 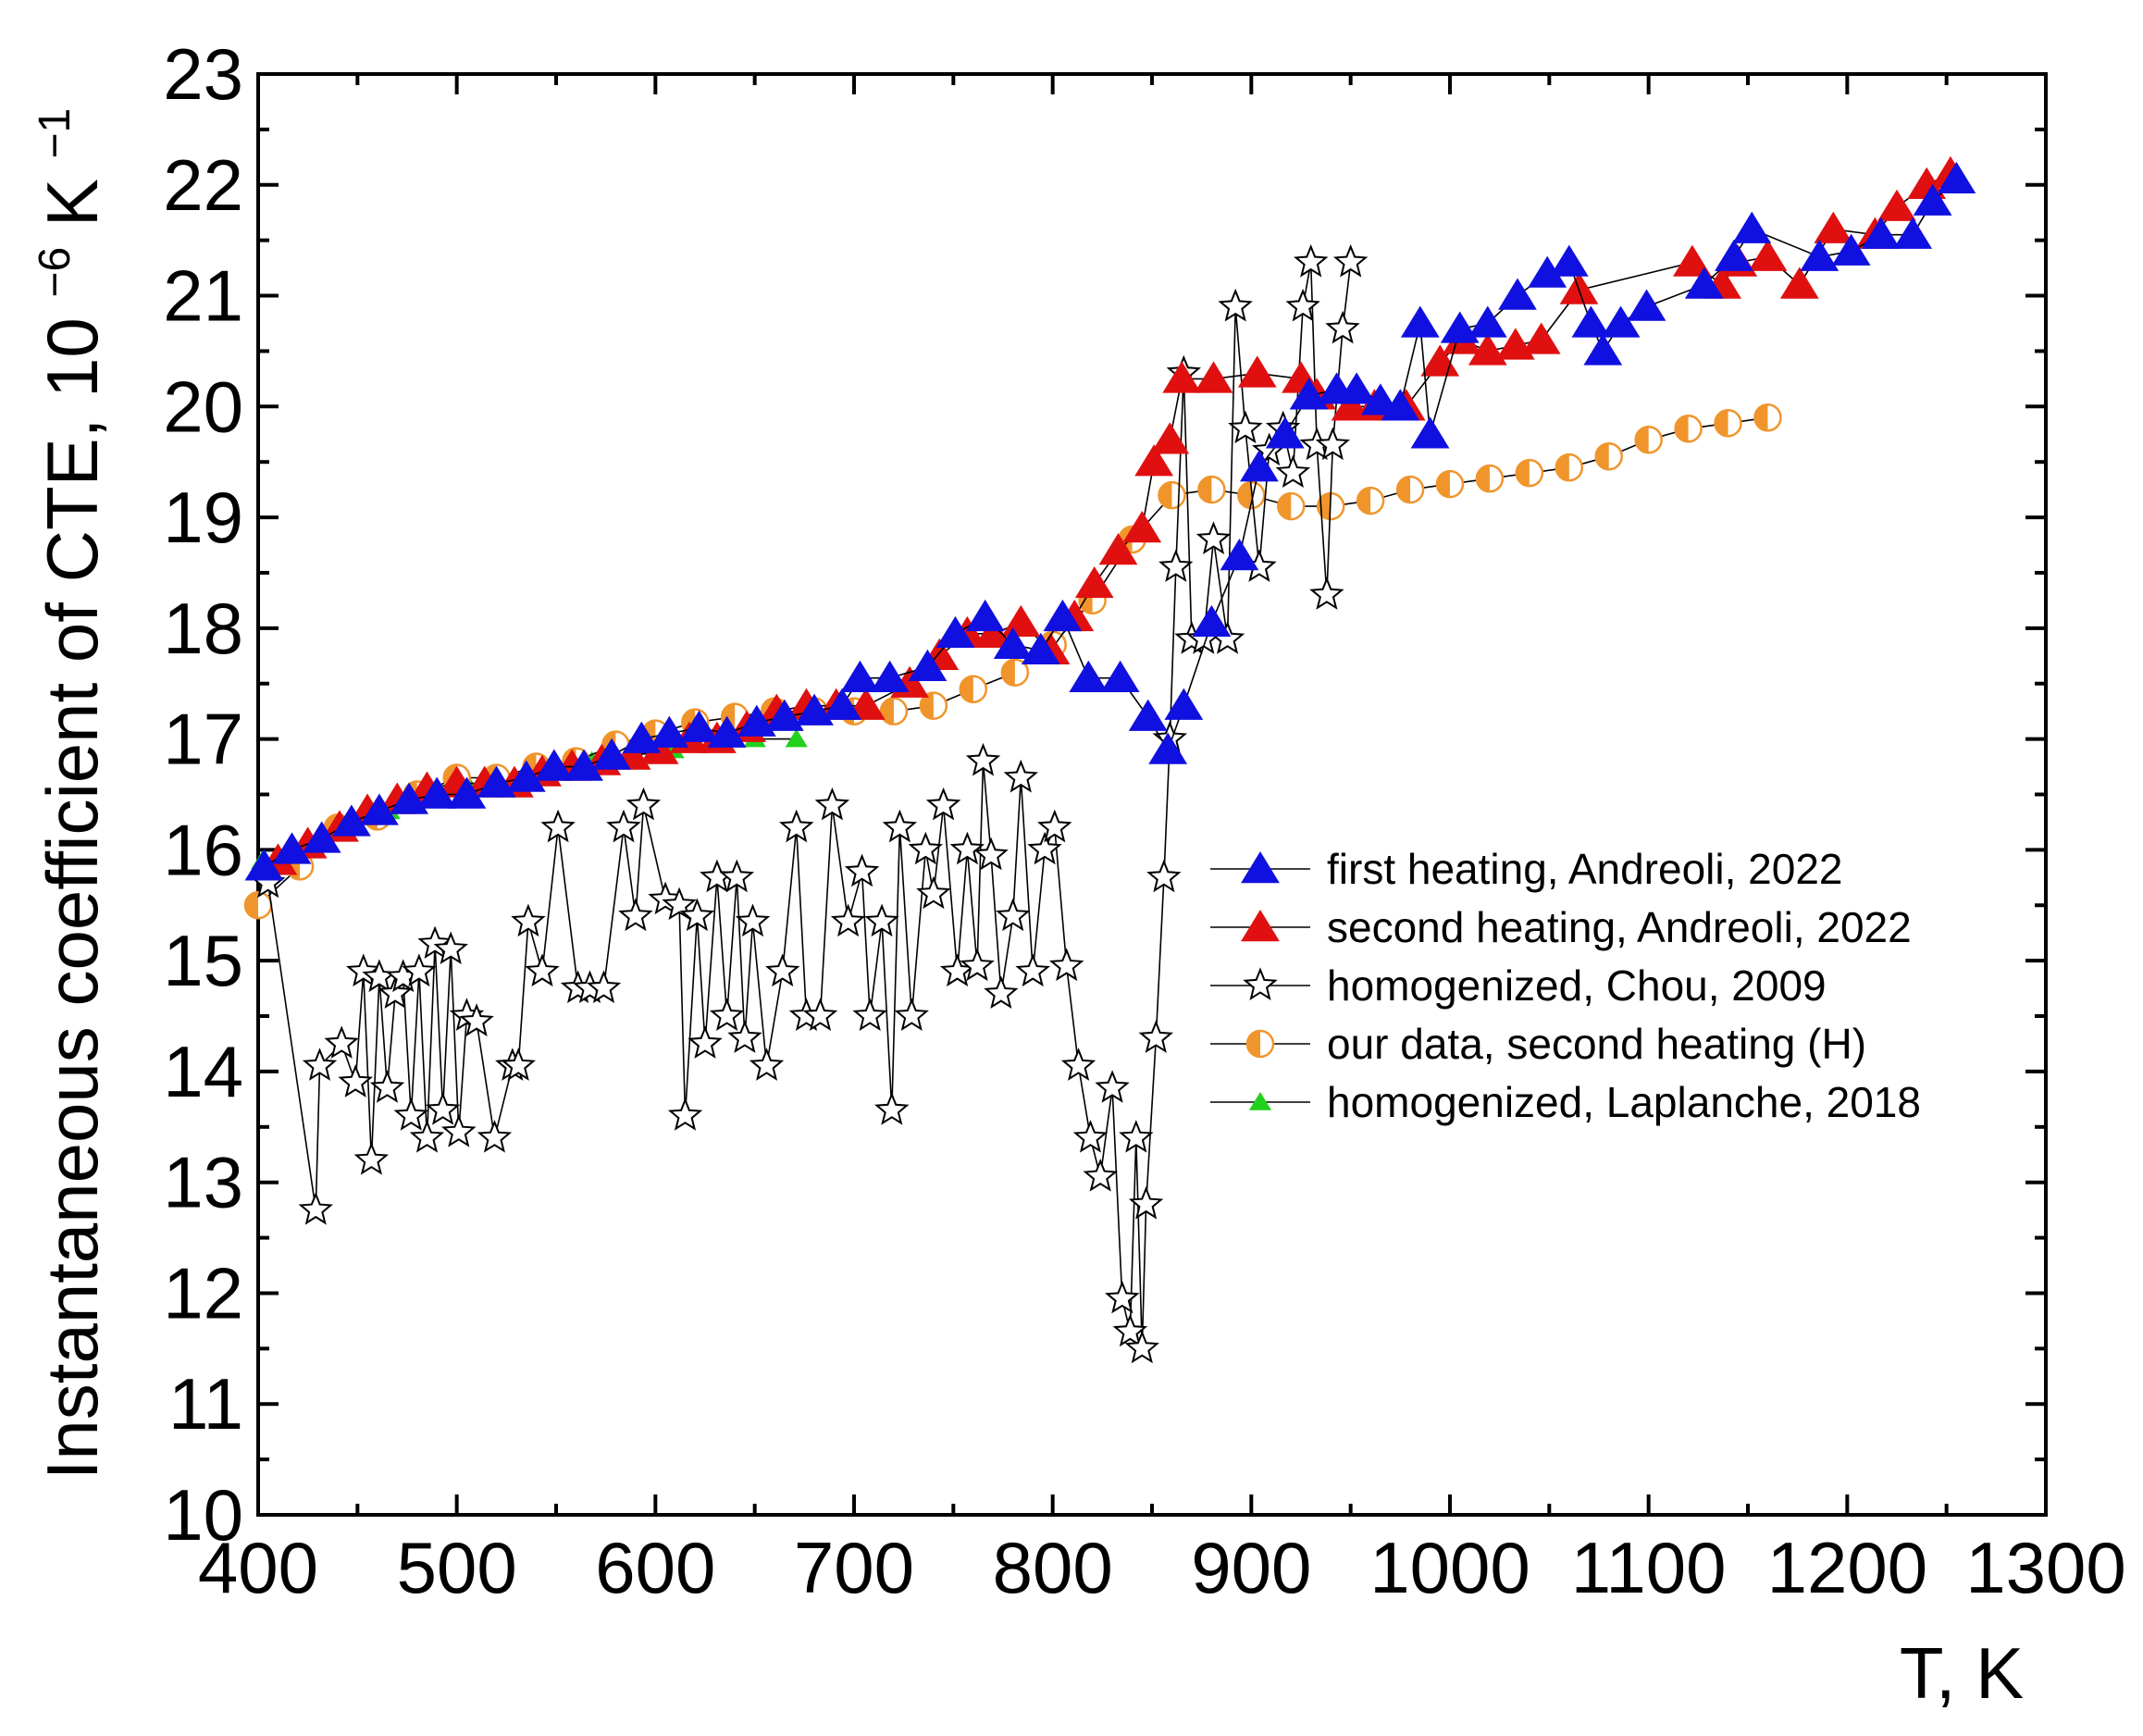 What do you see at coordinates (203, 1515) in the screenshot?
I see `y-tick-label: 10` at bounding box center [203, 1515].